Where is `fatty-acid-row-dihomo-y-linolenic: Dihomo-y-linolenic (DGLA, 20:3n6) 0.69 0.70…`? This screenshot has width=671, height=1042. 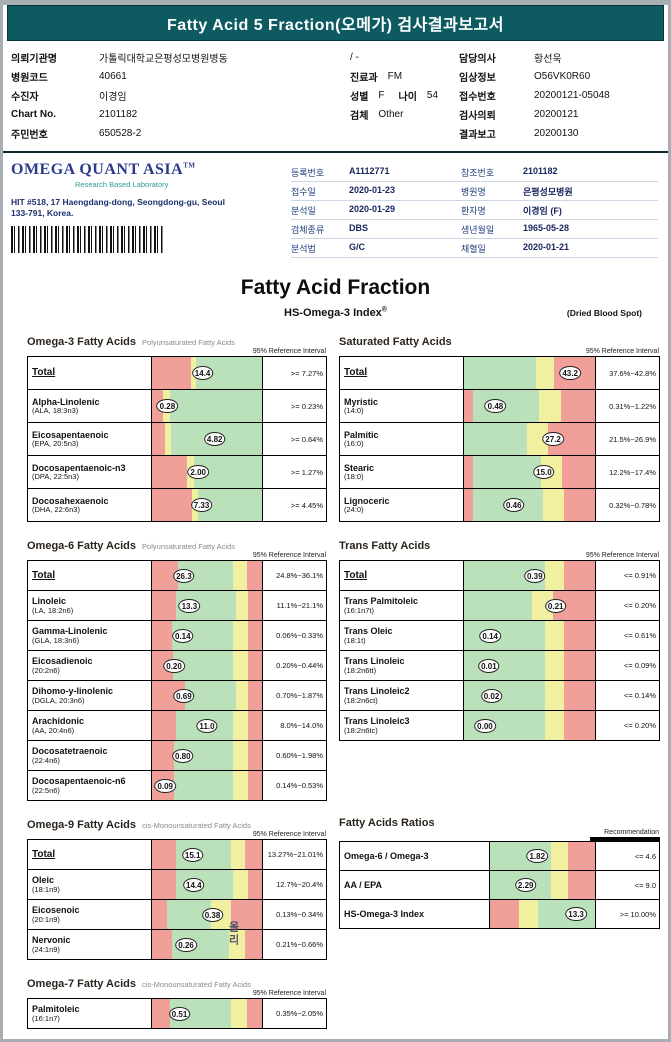 fatty-acid-row-dihomo-y-linolenic: Dihomo-y-linolenic (DGLA, 20:3n6) 0.69 0.70… is located at coordinates (177, 696).